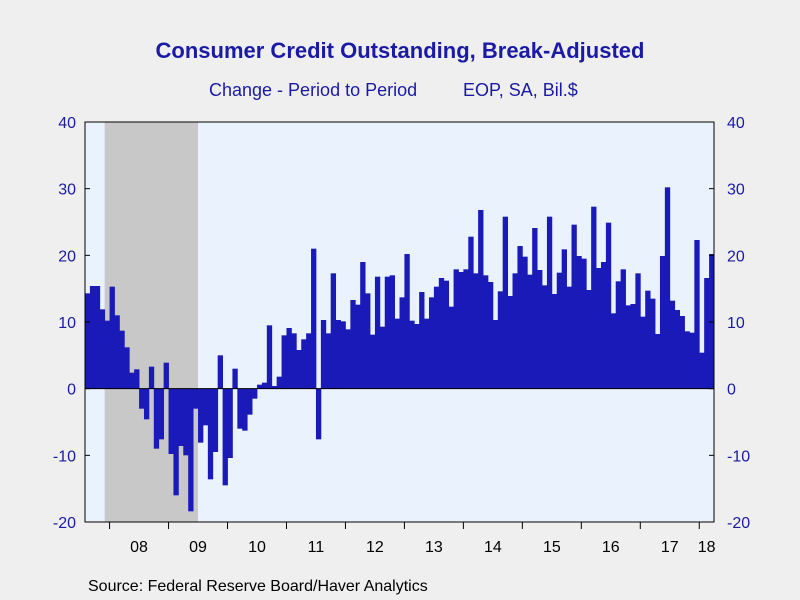 The image size is (800, 600). Describe the element at coordinates (736, 256) in the screenshot. I see `y-tick-label-right: 20` at that location.